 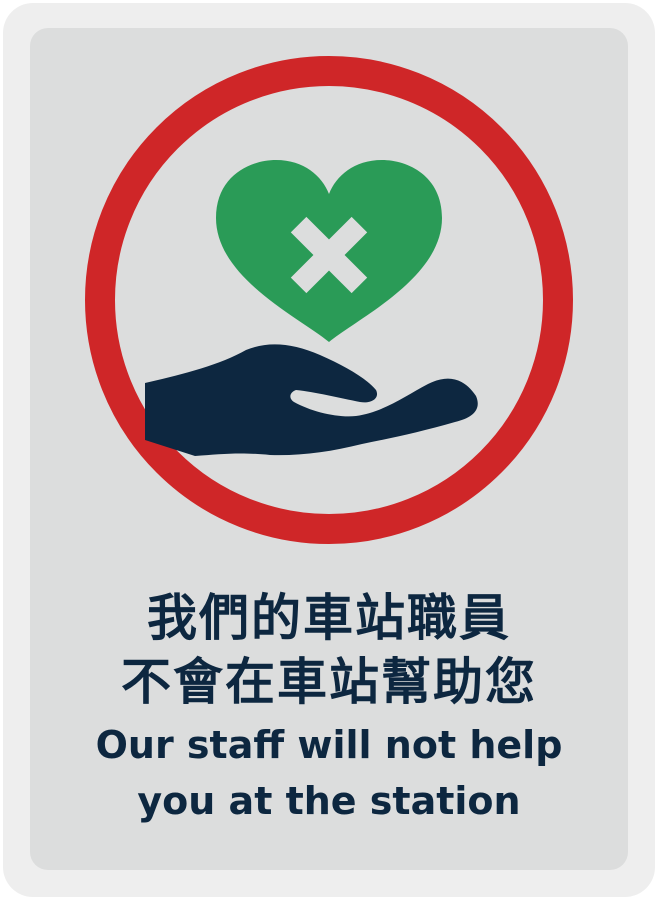 I want to click on notice-text-english-line-2: you at the station, so click(x=329, y=801).